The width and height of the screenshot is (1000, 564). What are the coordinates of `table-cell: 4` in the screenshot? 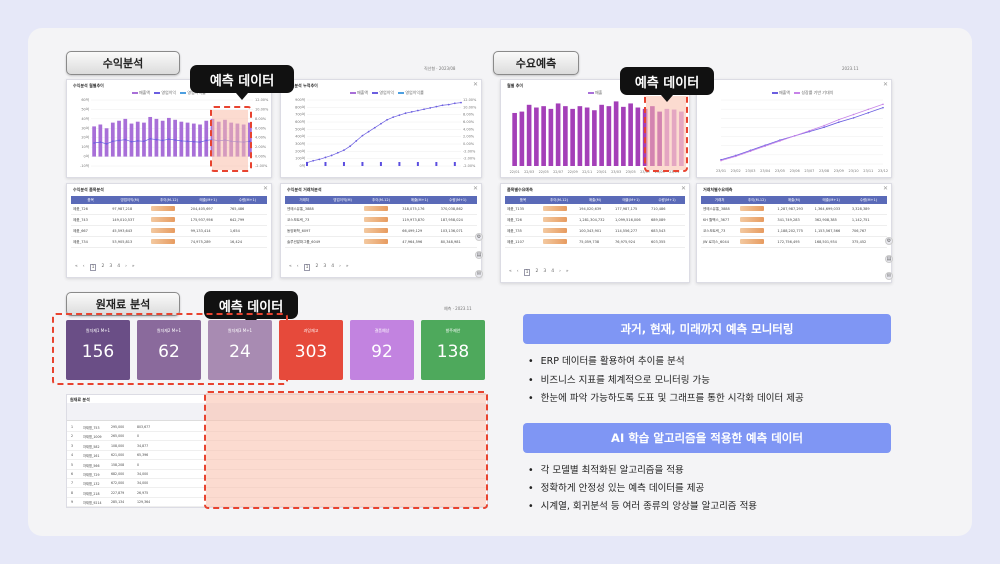 It's located at (72, 455).